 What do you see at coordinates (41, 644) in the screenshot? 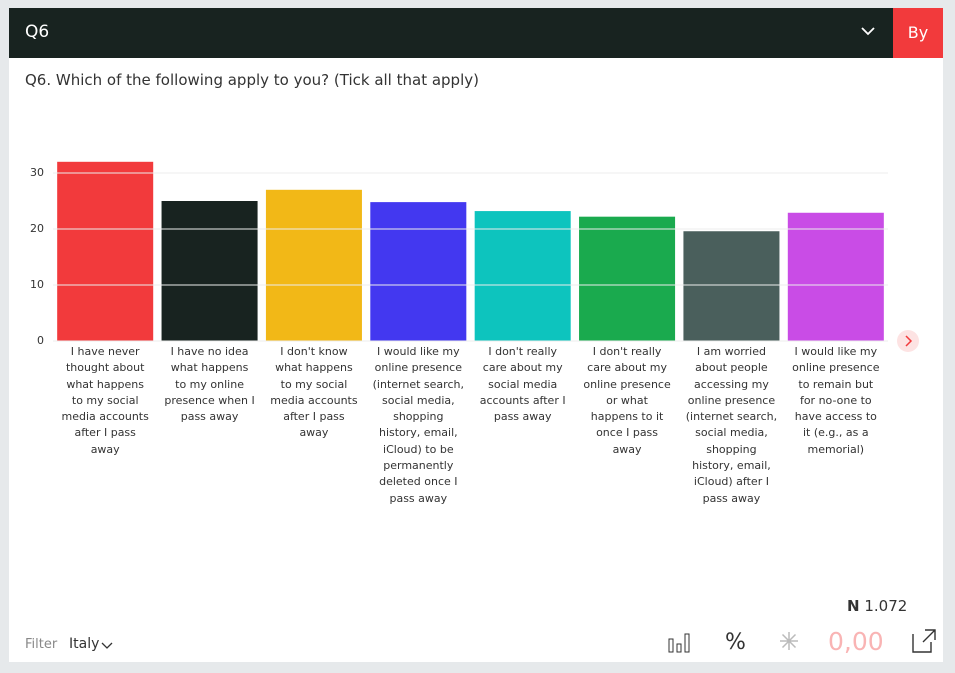
I see `filter-label: Filter` at bounding box center [41, 644].